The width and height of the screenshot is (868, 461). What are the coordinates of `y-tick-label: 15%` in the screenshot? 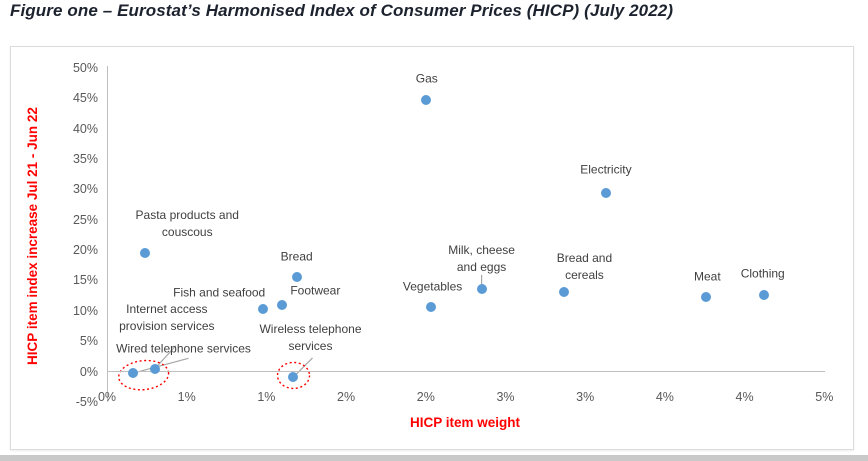 It's located at (85, 280).